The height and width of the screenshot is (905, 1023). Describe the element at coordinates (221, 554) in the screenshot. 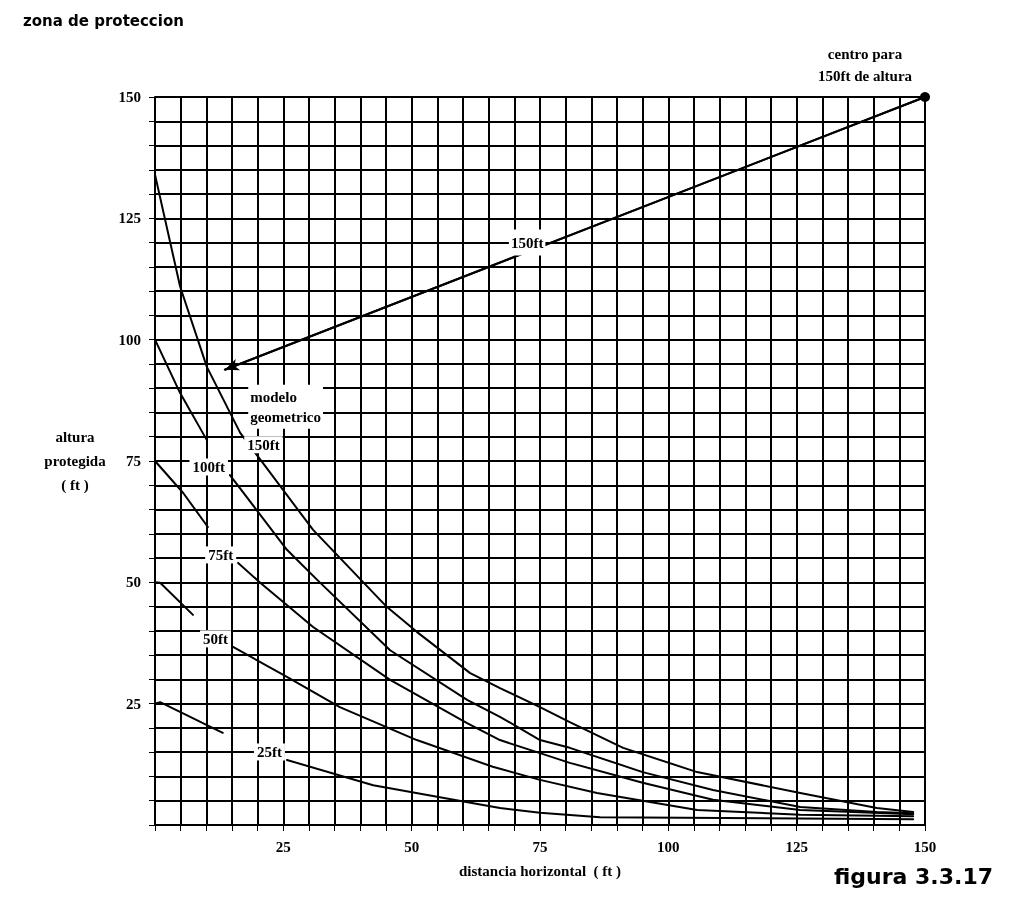

I see `series-label: 75ft` at that location.